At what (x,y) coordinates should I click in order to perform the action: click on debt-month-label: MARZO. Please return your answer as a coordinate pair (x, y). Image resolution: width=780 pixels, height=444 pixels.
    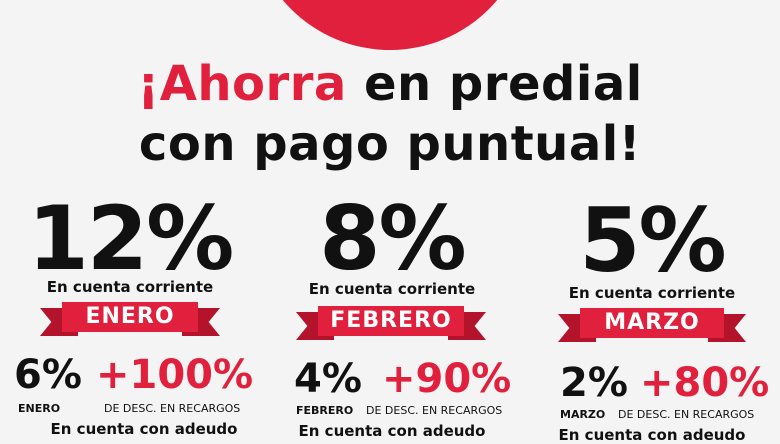
    Looking at the image, I should click on (583, 414).